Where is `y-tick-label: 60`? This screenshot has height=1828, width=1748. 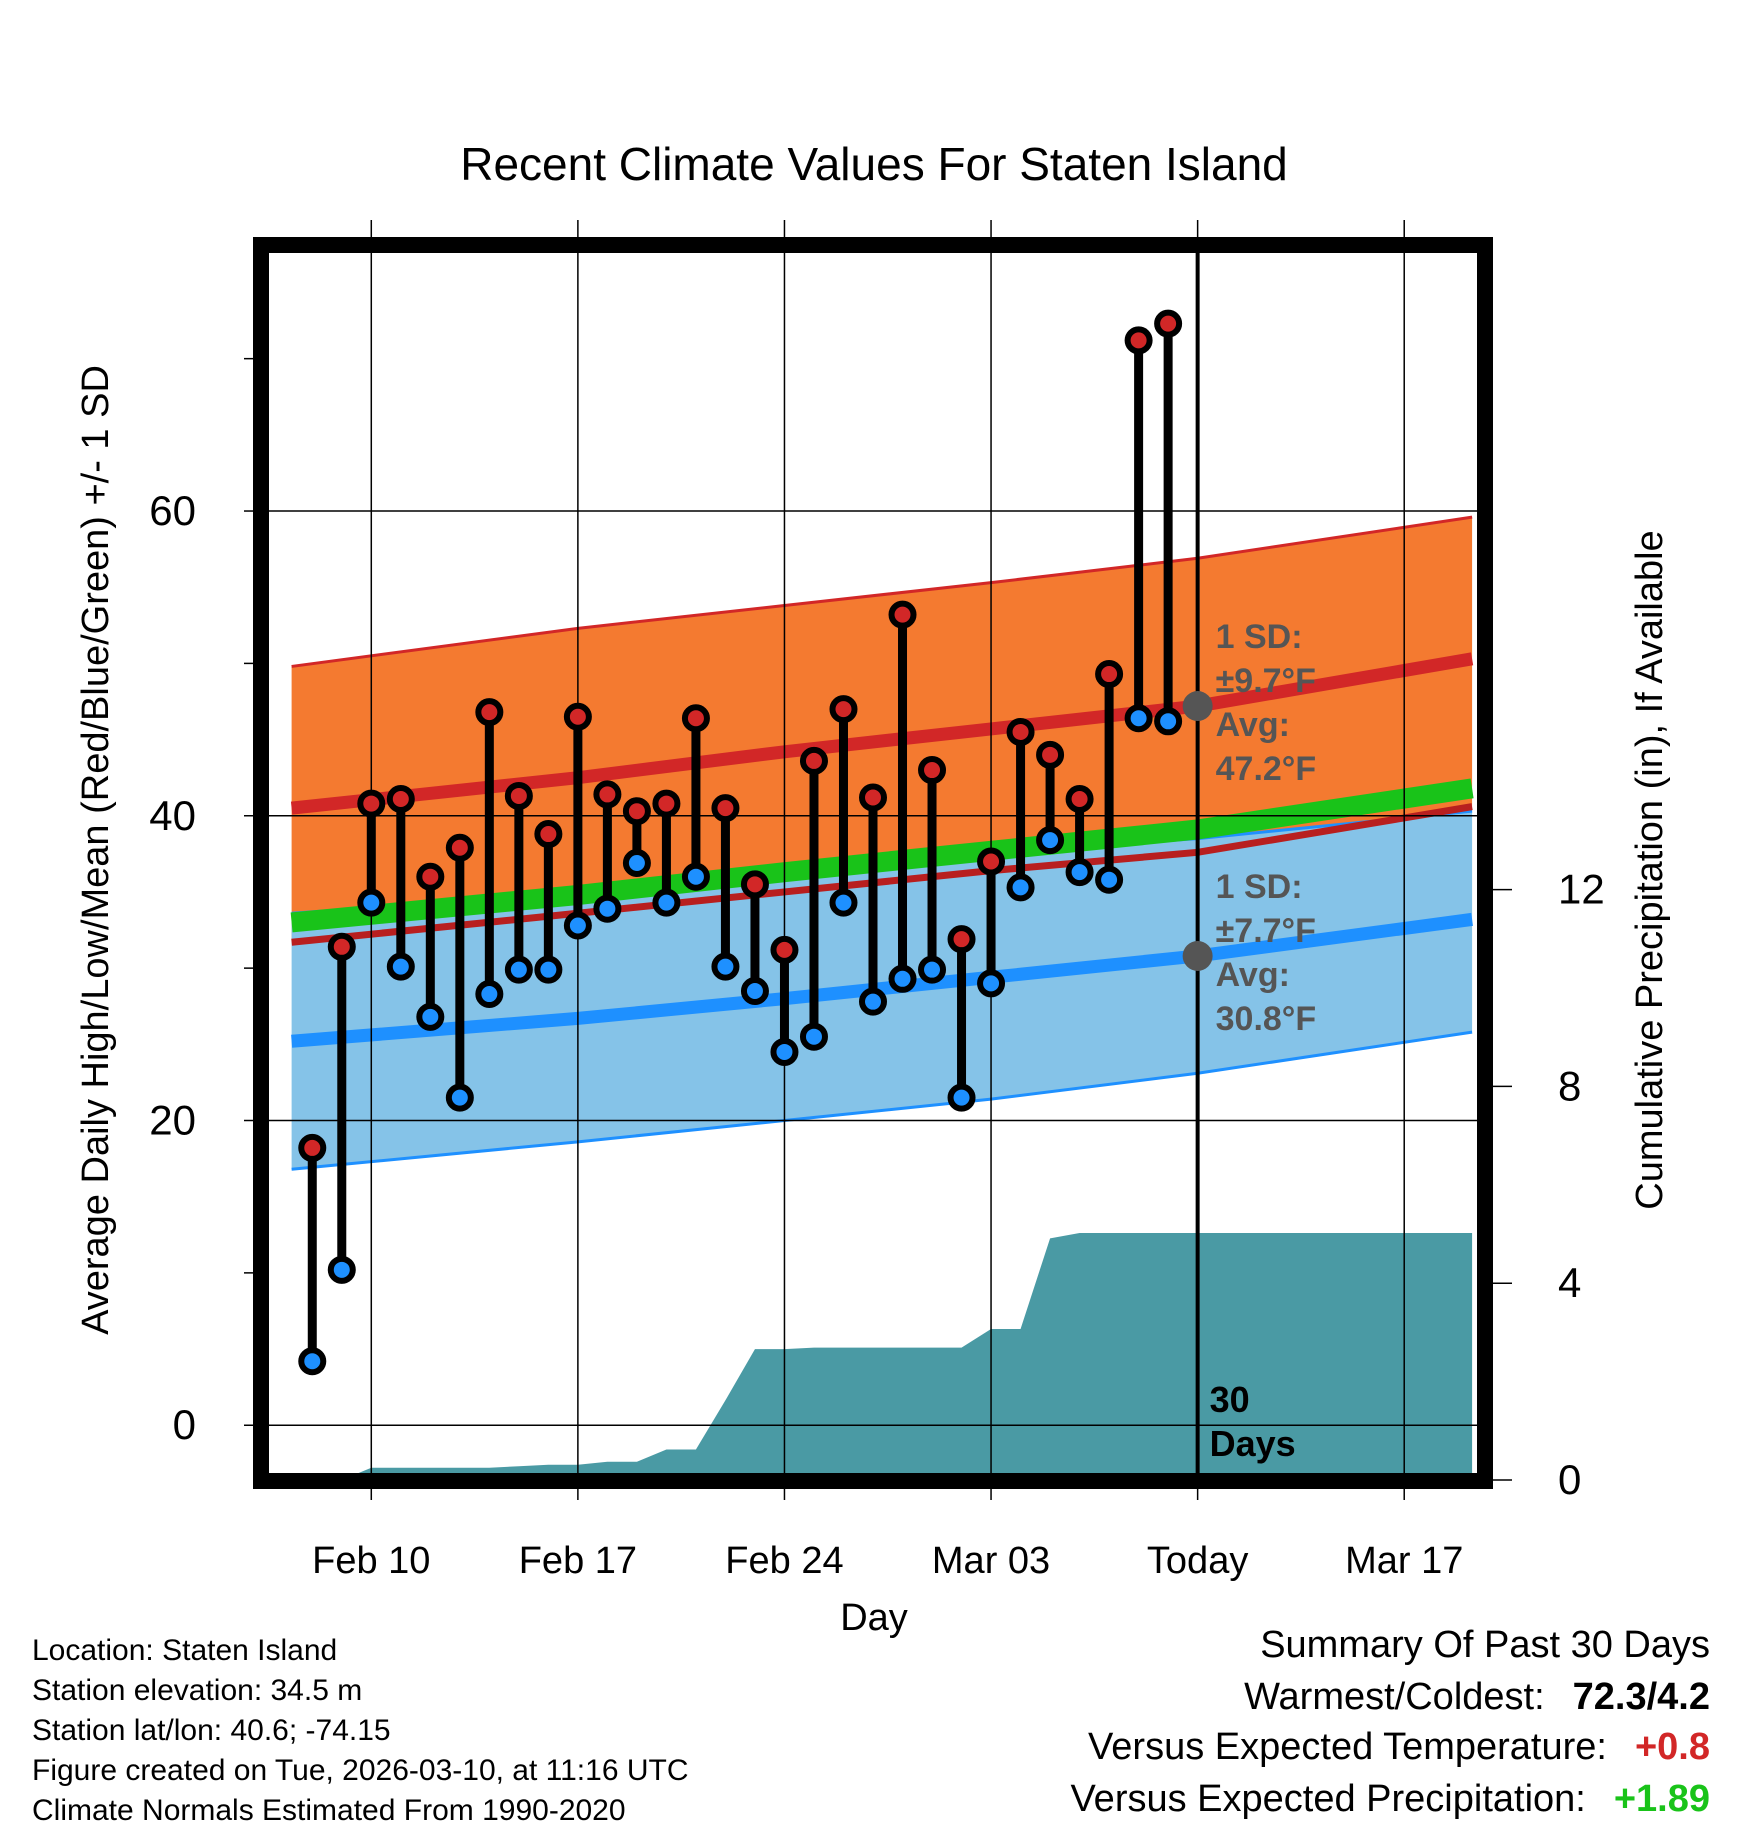
y-tick-label: 60 is located at coordinates (172, 510).